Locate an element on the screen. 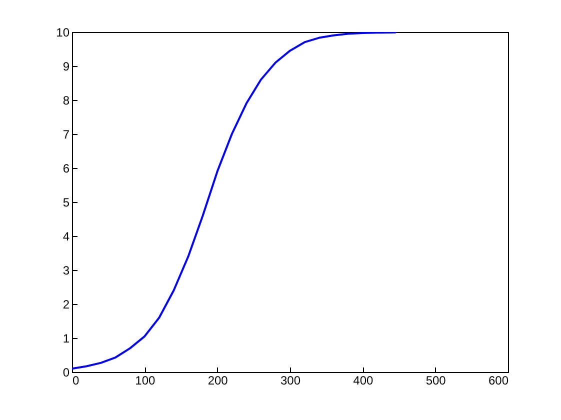 The image size is (561, 420). y-tick-label: 6 is located at coordinates (66, 169).